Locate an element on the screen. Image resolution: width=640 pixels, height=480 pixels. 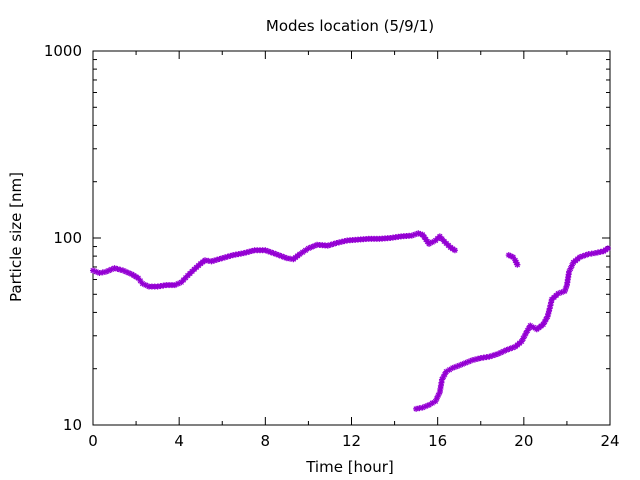
x-tick-label: 16 is located at coordinates (437, 441).